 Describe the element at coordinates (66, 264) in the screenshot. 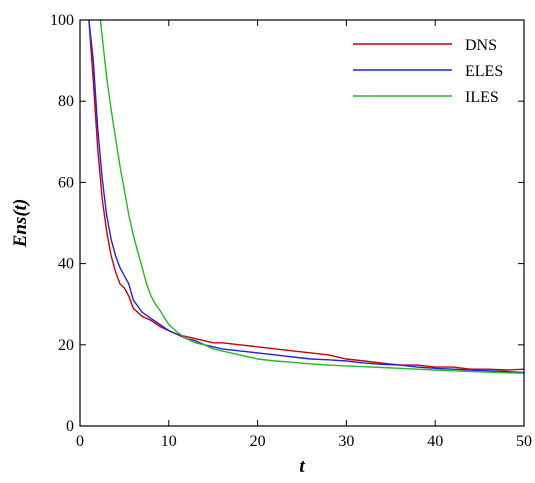

I see `y-tick-label: 40` at that location.